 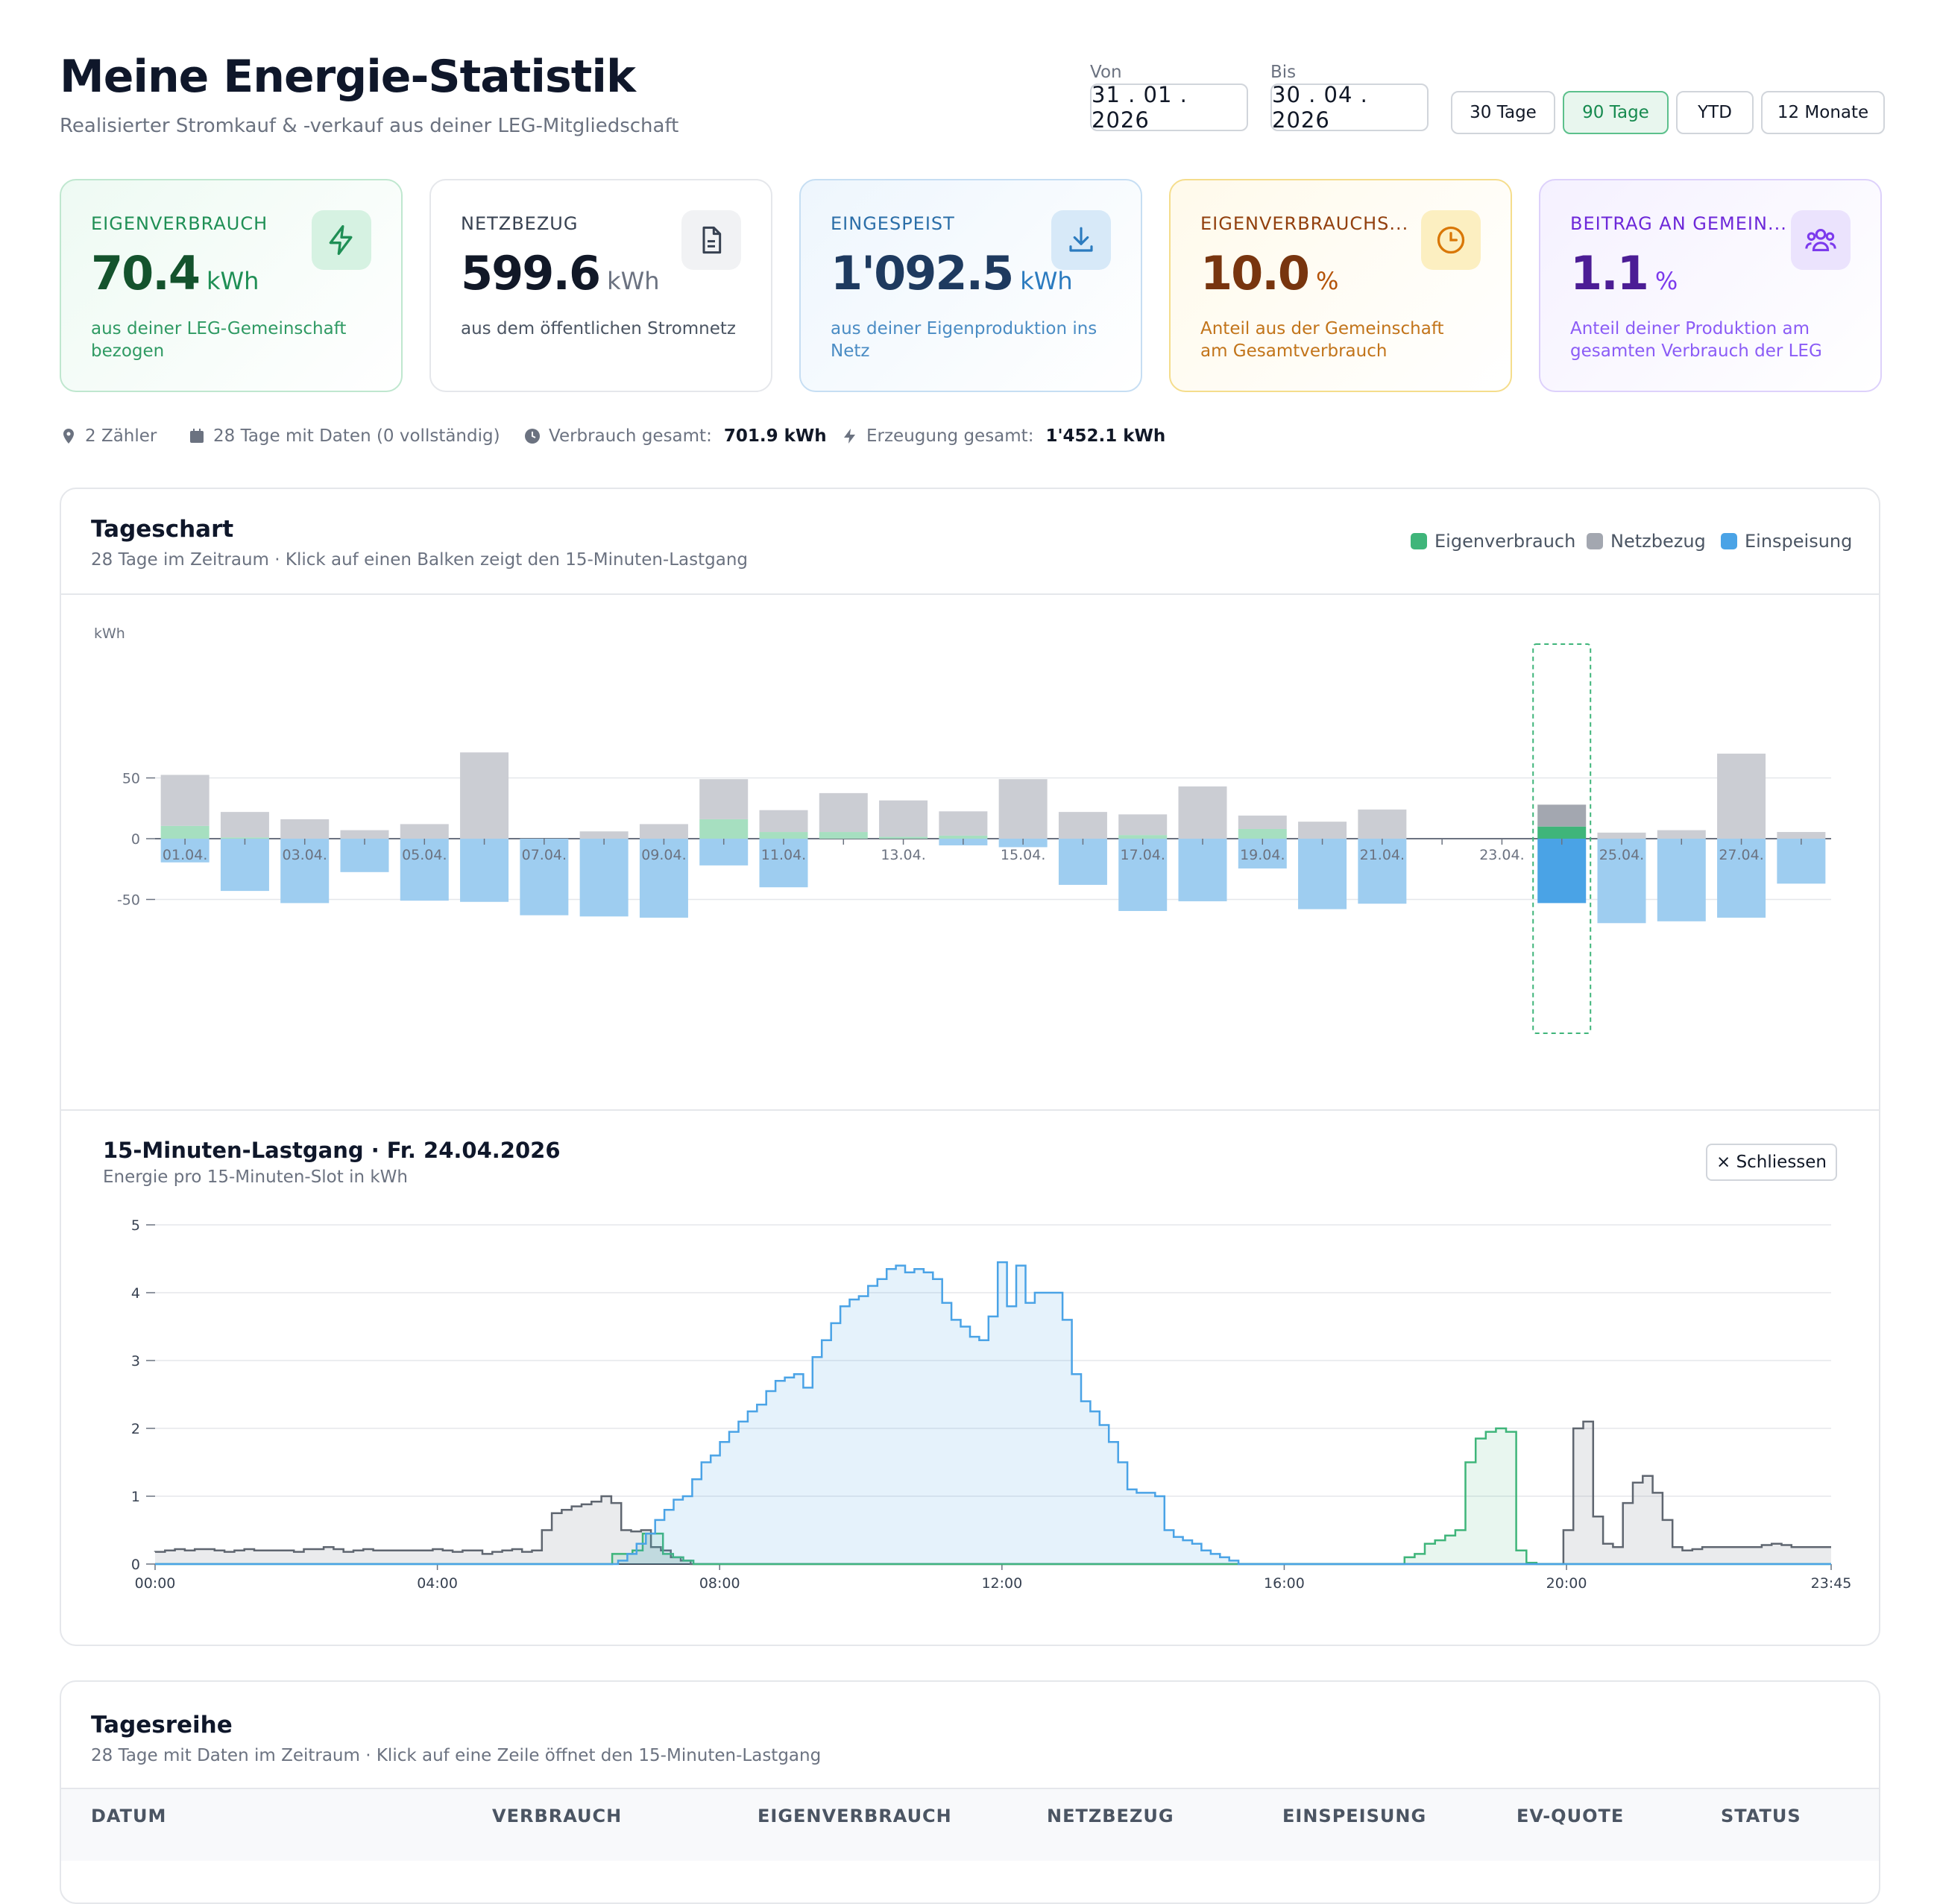 What do you see at coordinates (135, 839) in the screenshot?
I see `y-tick-label: 0` at bounding box center [135, 839].